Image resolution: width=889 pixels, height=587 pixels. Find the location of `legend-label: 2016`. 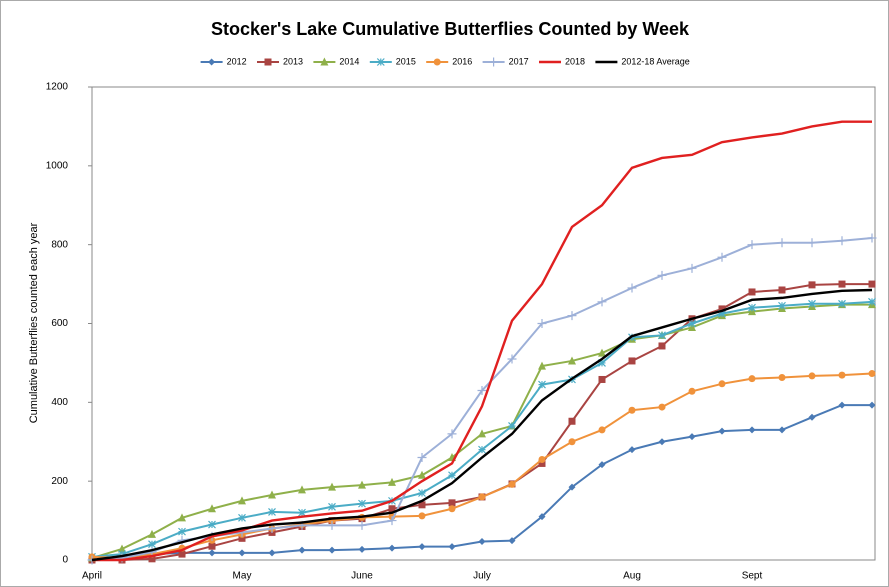

legend-label: 2016 is located at coordinates (462, 61).